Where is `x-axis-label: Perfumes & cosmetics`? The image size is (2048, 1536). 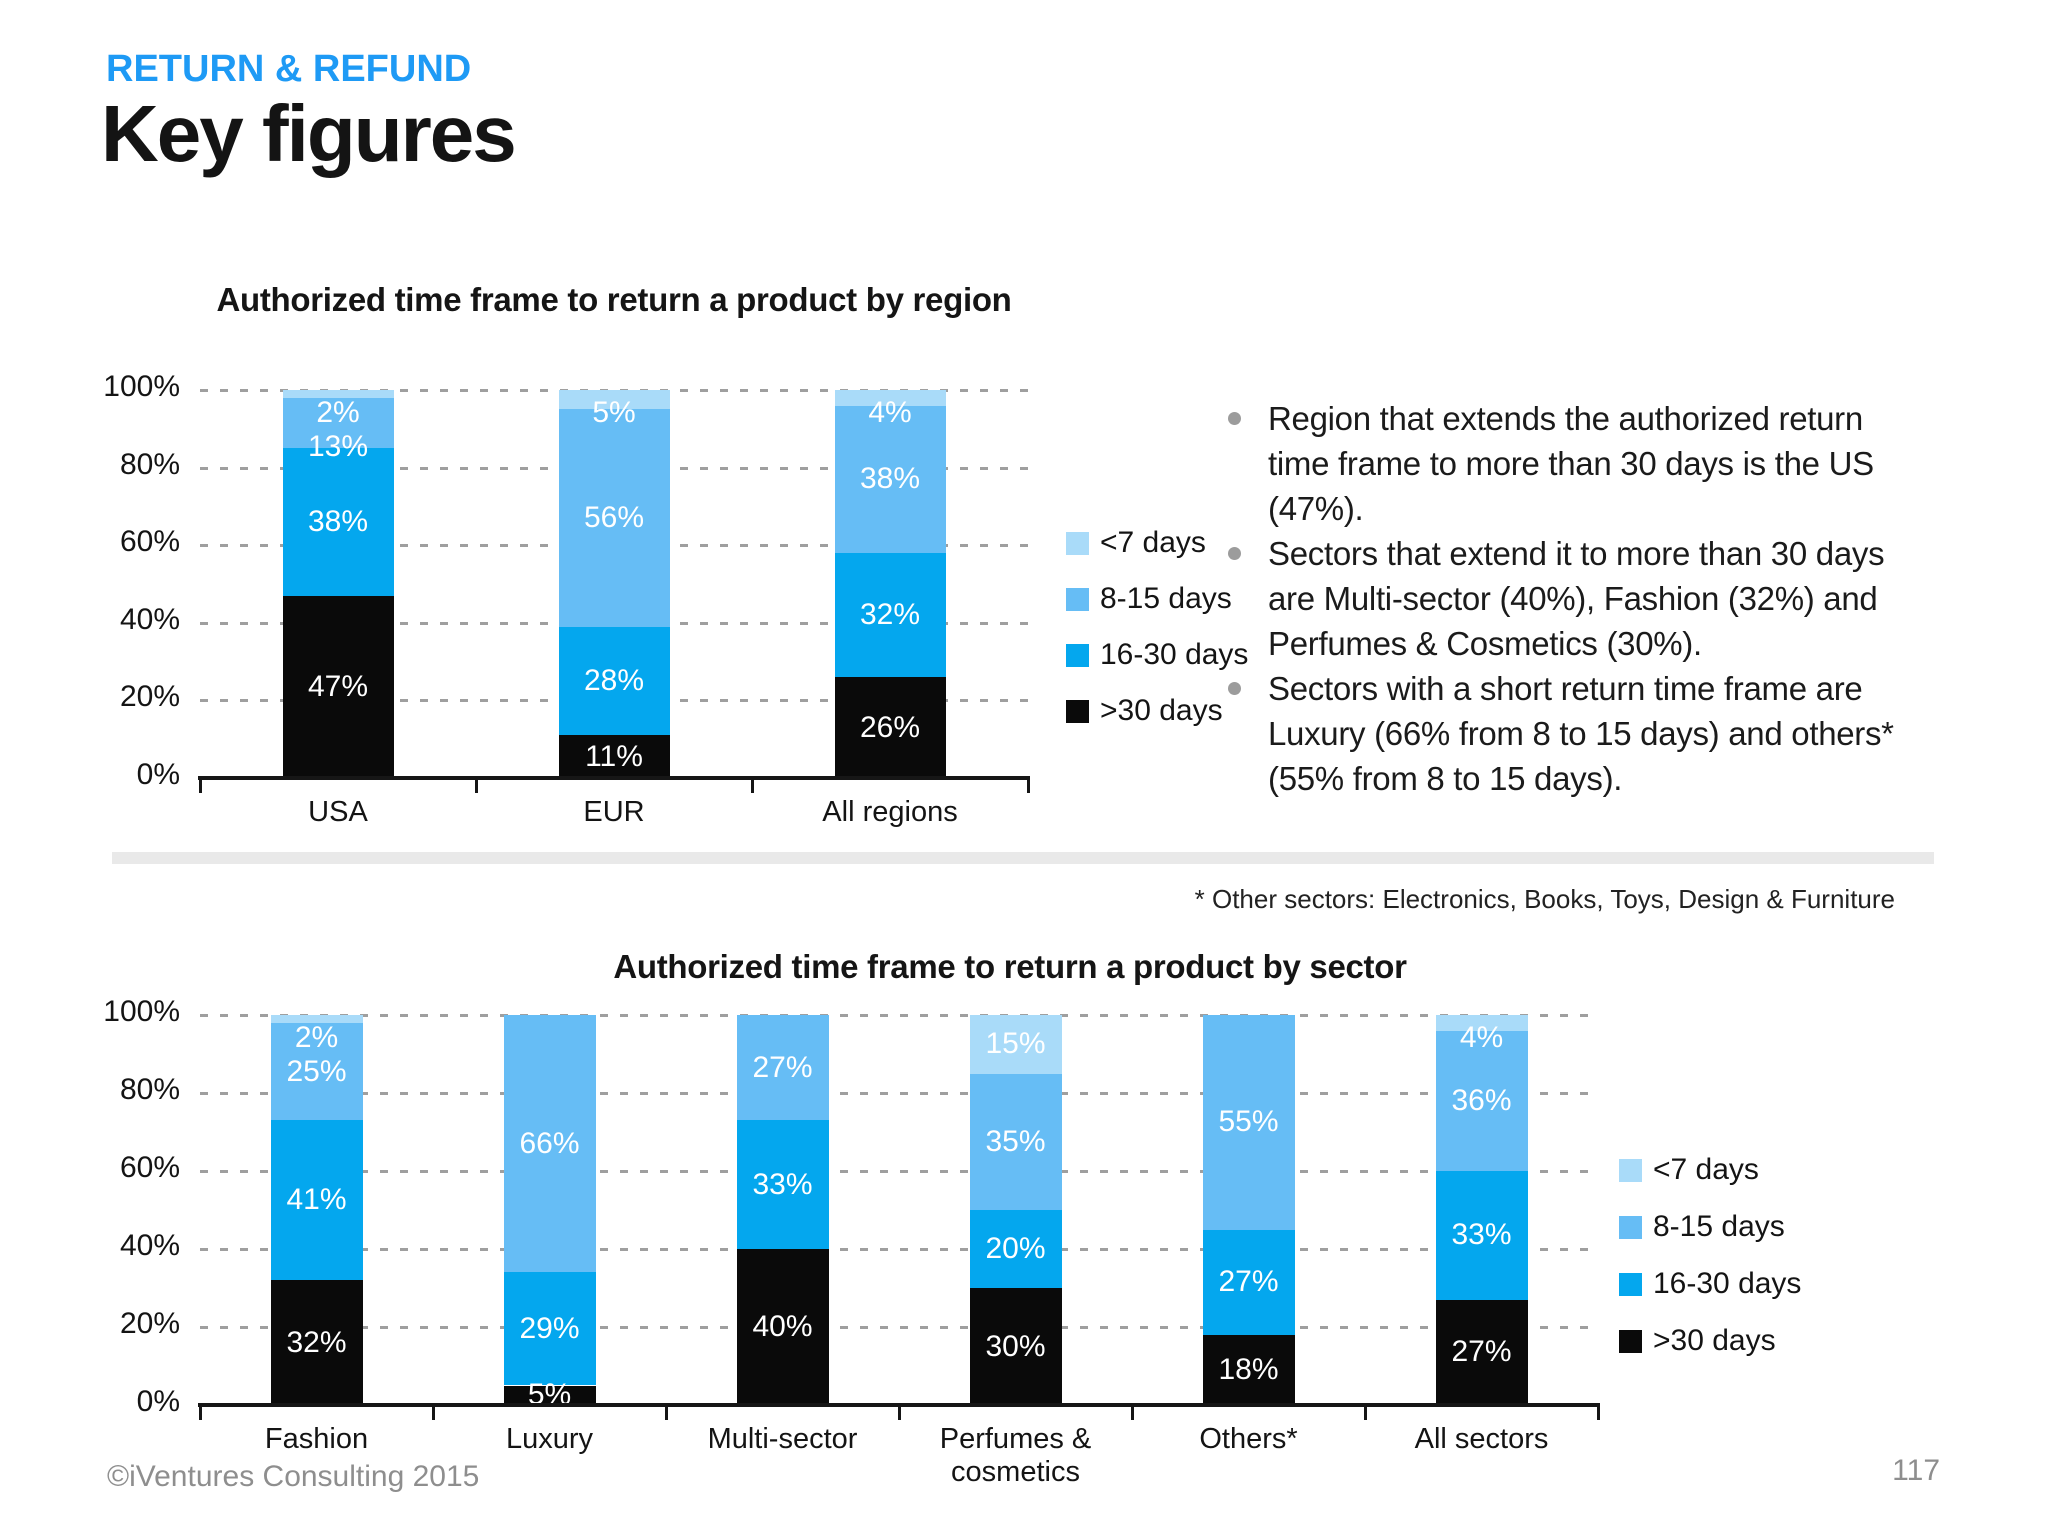 x-axis-label: Perfumes & cosmetics is located at coordinates (1015, 1455).